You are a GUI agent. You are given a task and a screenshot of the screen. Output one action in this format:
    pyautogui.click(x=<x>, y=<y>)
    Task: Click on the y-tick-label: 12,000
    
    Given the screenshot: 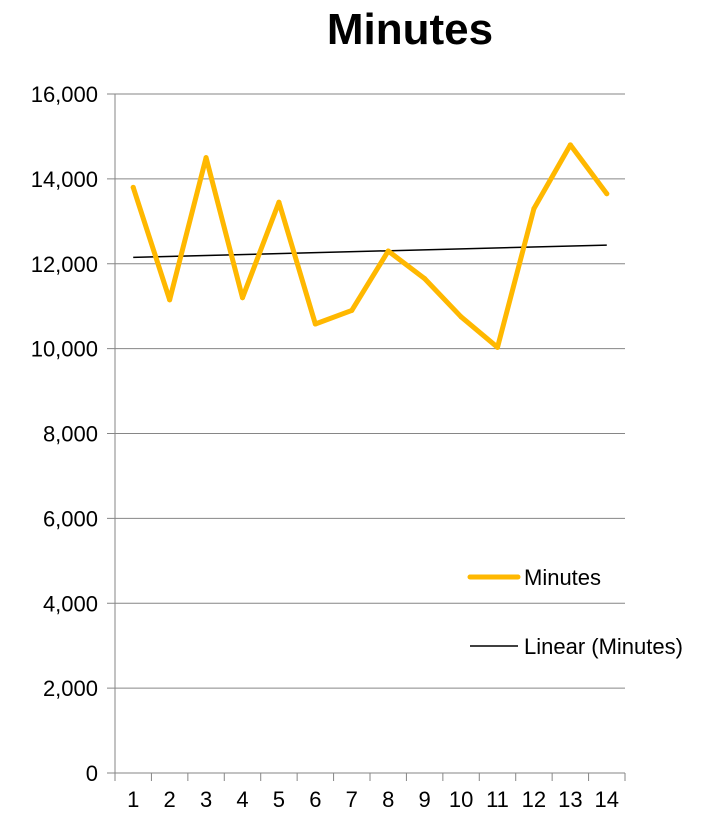 What is the action you would take?
    pyautogui.click(x=64, y=264)
    